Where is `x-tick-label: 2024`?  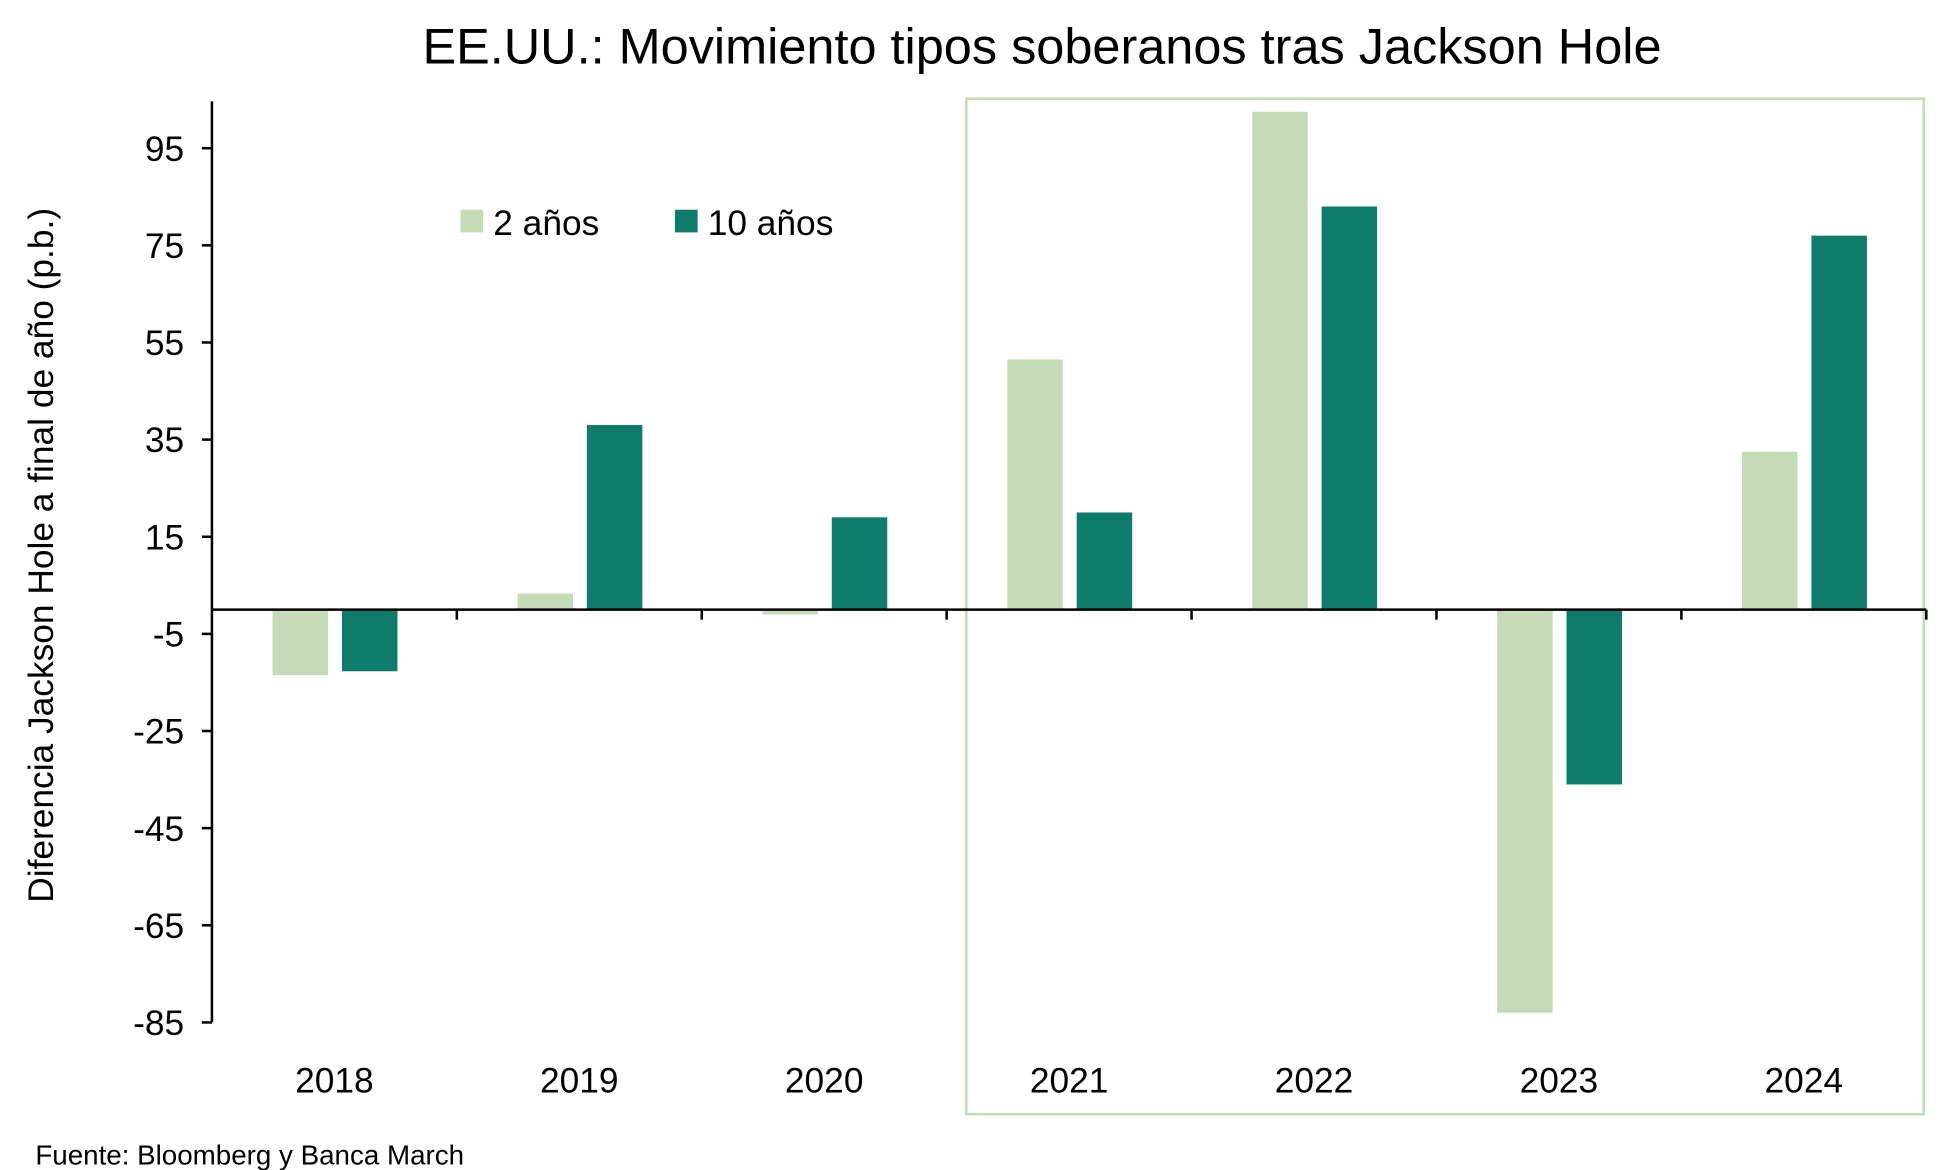 x-tick-label: 2024 is located at coordinates (1804, 1081).